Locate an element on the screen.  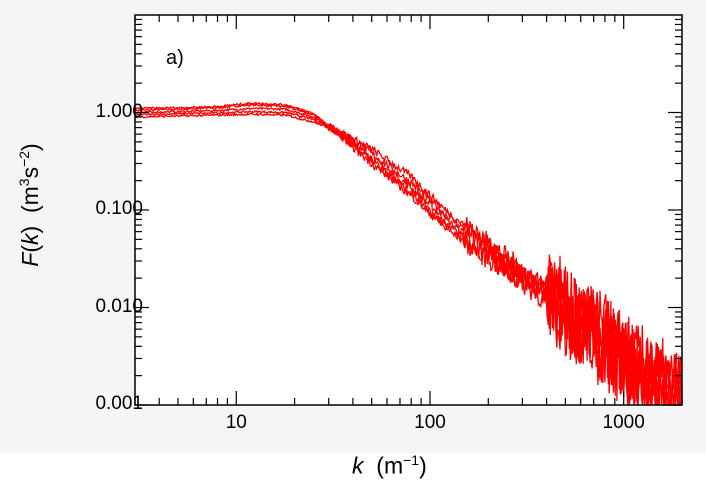
y-axis-arg: k is located at coordinates (29, 239).